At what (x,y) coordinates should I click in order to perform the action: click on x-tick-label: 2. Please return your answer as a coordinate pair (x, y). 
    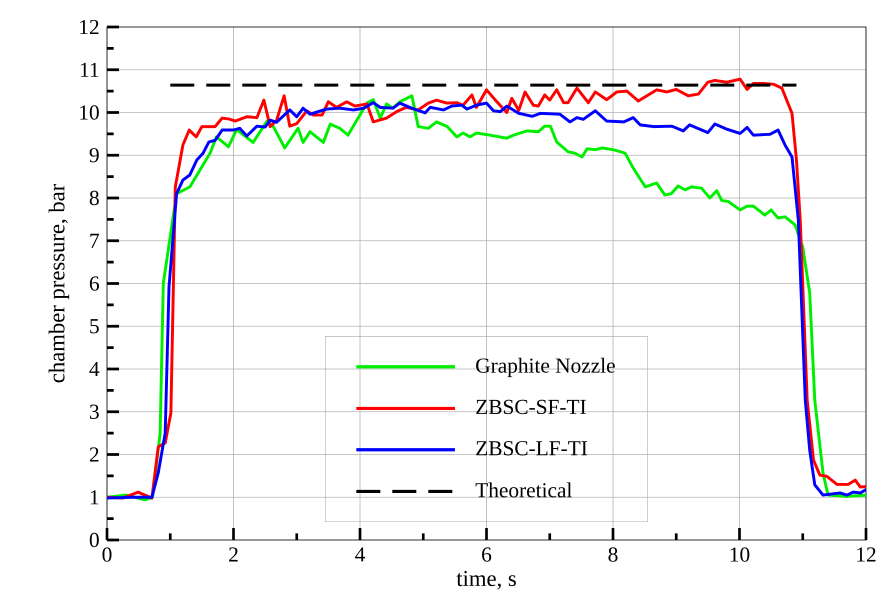
    Looking at the image, I should click on (233, 554).